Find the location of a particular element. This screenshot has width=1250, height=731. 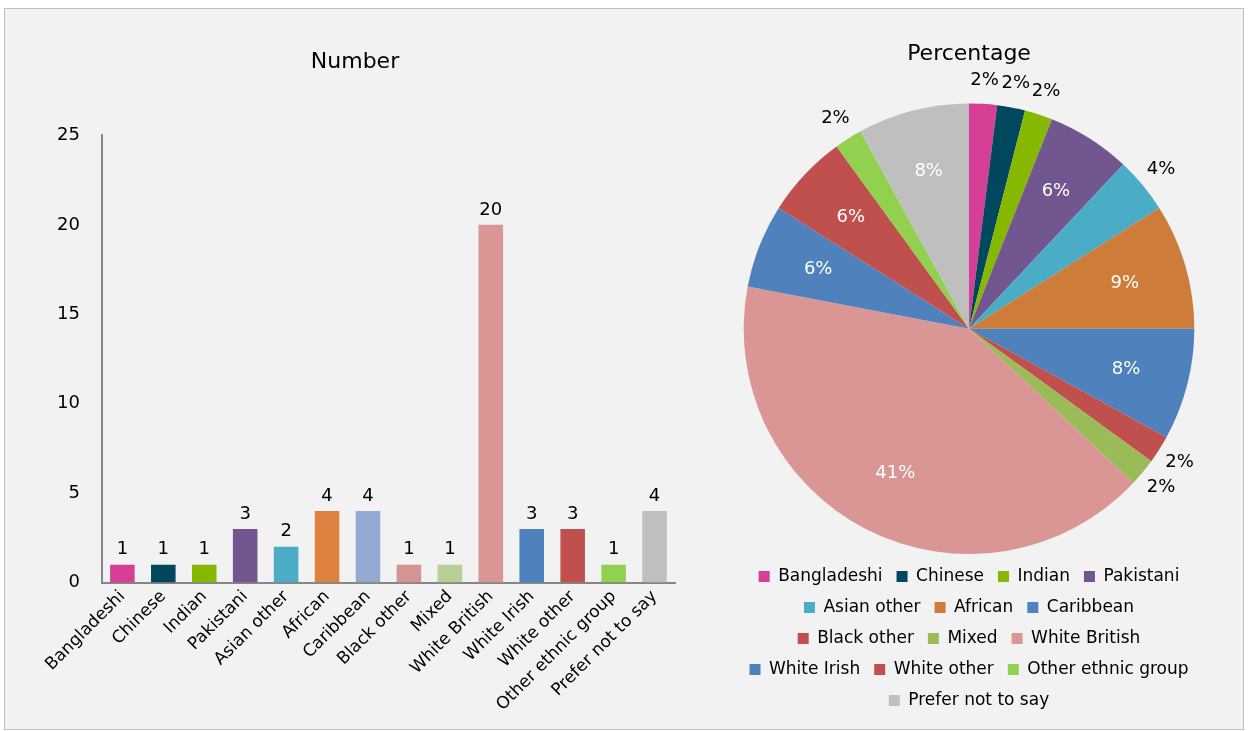

y-tick-label: 15 is located at coordinates (68, 312).